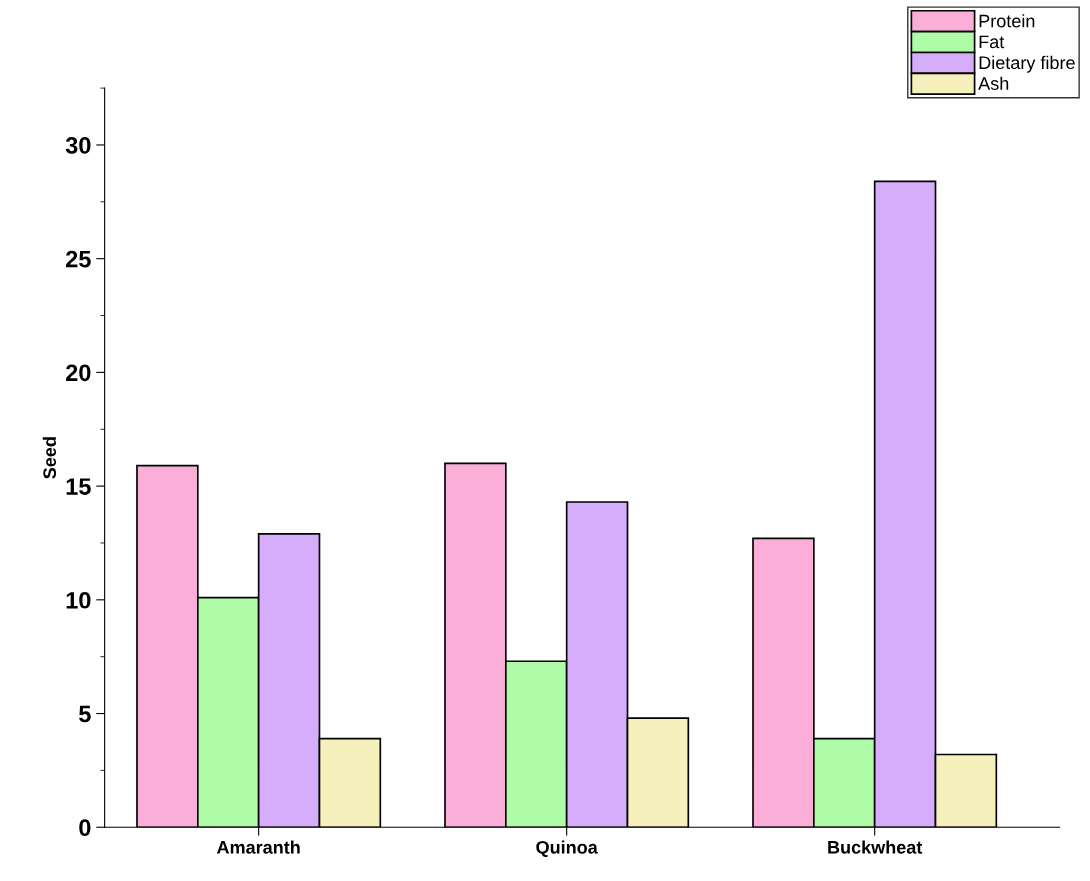 This screenshot has width=1090, height=881. I want to click on x-tick-label: Buckwheat, so click(875, 847).